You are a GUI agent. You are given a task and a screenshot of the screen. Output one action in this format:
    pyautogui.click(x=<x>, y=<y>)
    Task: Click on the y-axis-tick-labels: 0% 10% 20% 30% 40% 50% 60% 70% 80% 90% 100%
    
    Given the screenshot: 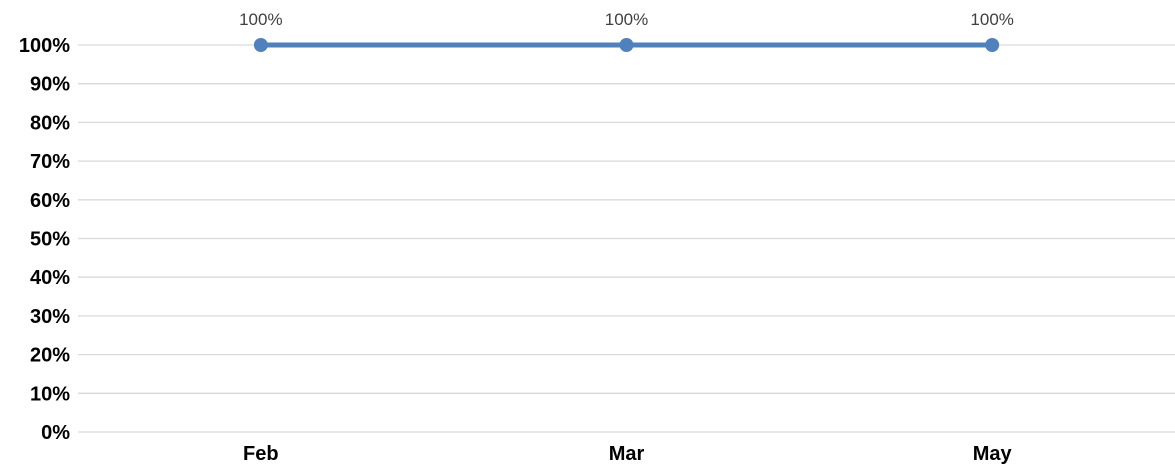 What is the action you would take?
    pyautogui.click(x=44, y=239)
    